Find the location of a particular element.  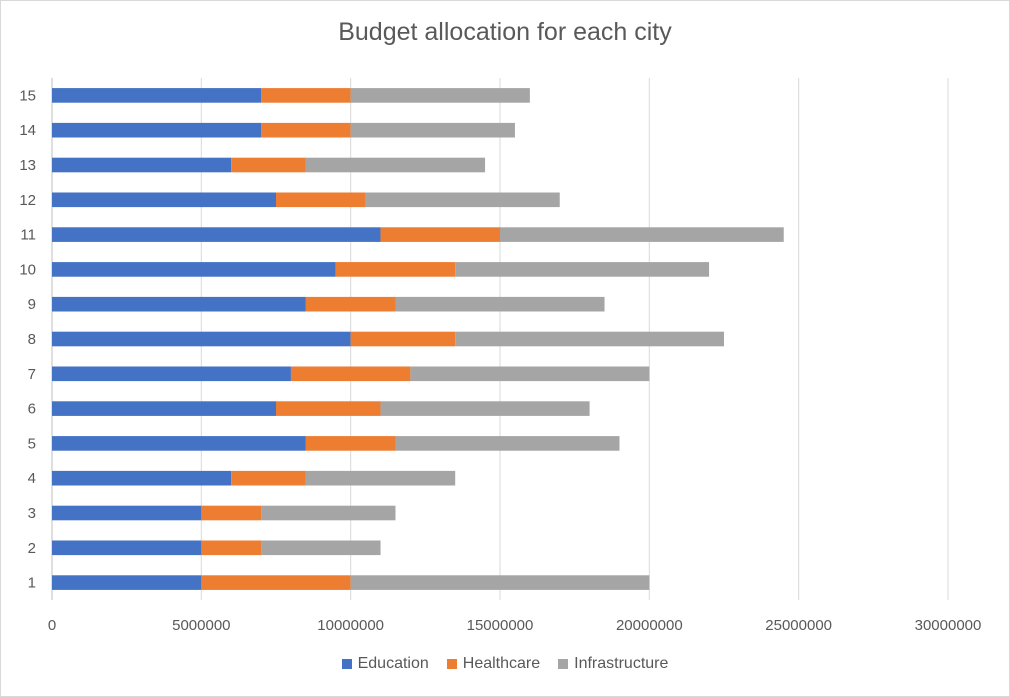

y-tick-label: 12 is located at coordinates (27, 200).